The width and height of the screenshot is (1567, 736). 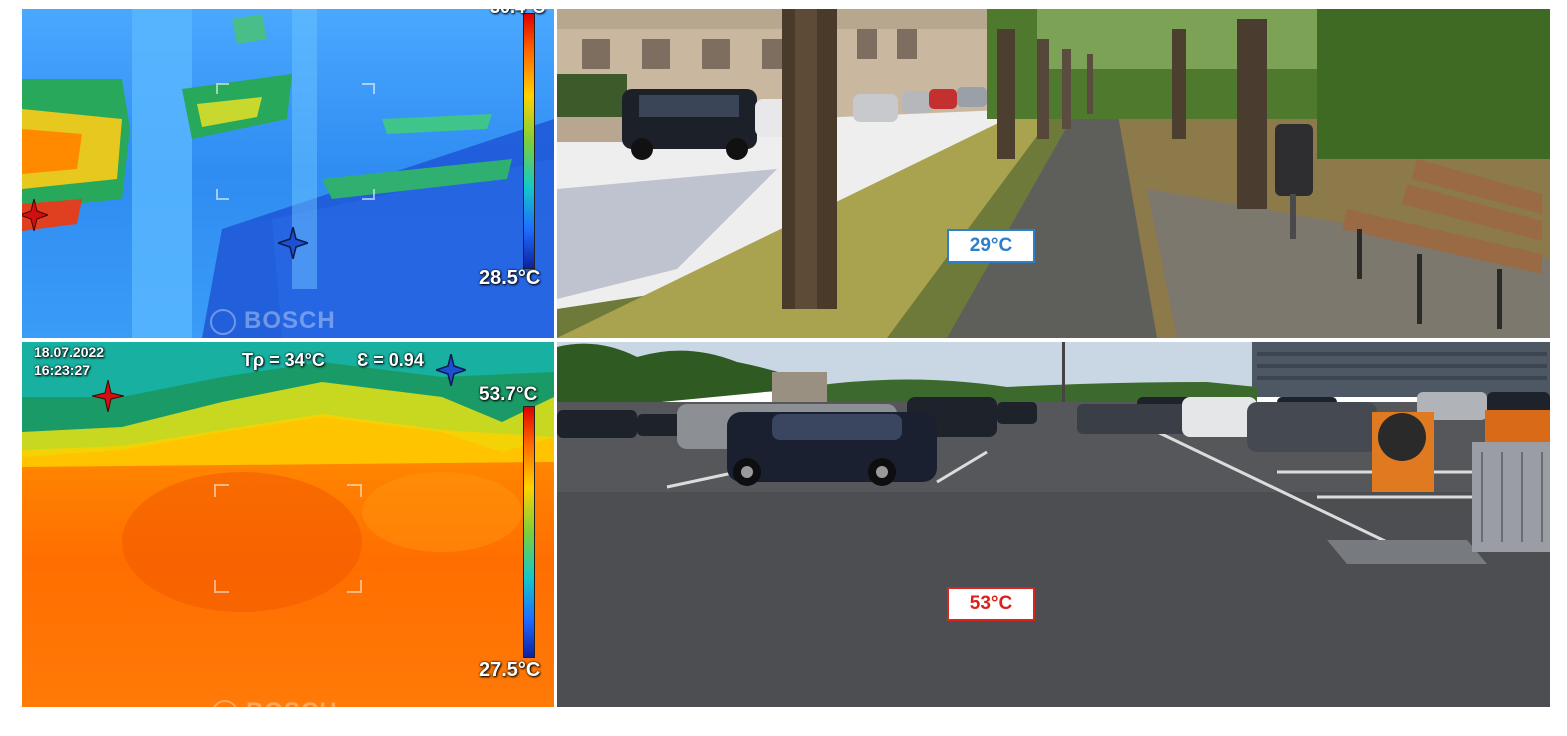 What do you see at coordinates (991, 604) in the screenshot?
I see `parking-lot-temperature-label: 53°C` at bounding box center [991, 604].